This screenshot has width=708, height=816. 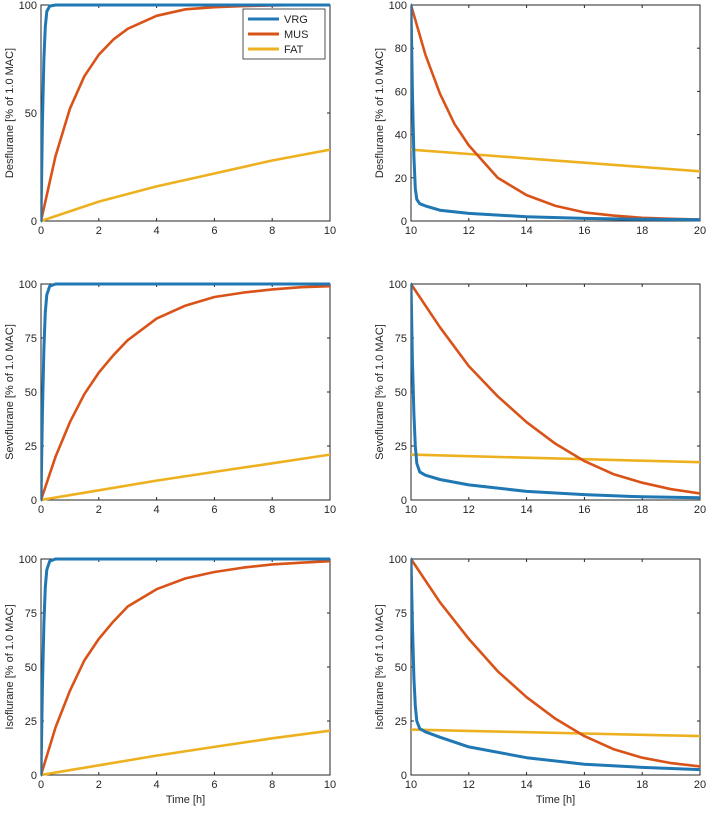 I want to click on x-tick-label: 8, so click(x=272, y=231).